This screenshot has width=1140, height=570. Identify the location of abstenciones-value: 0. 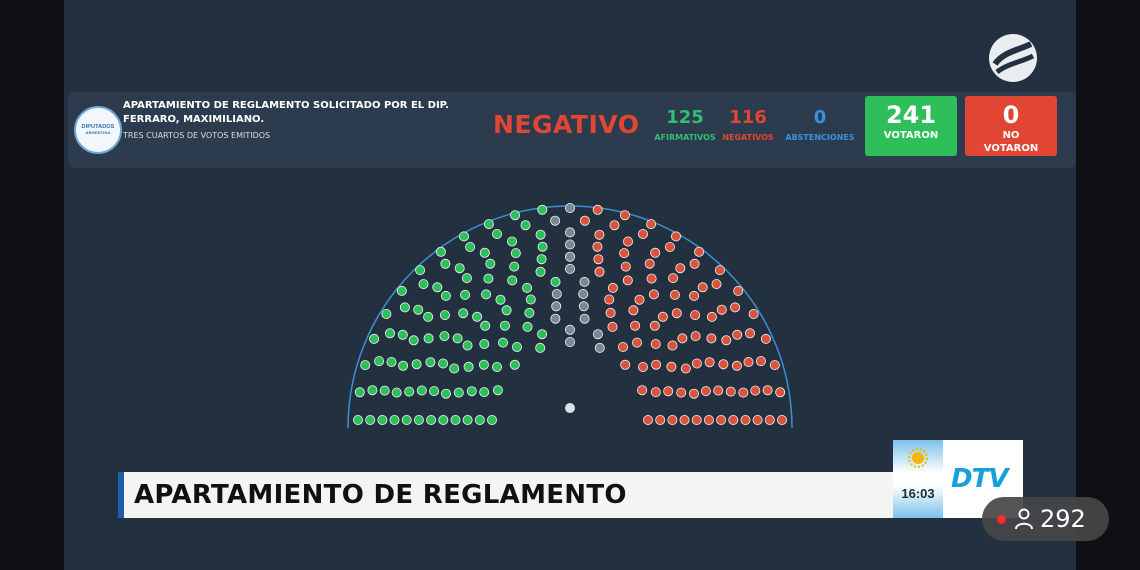
(820, 117).